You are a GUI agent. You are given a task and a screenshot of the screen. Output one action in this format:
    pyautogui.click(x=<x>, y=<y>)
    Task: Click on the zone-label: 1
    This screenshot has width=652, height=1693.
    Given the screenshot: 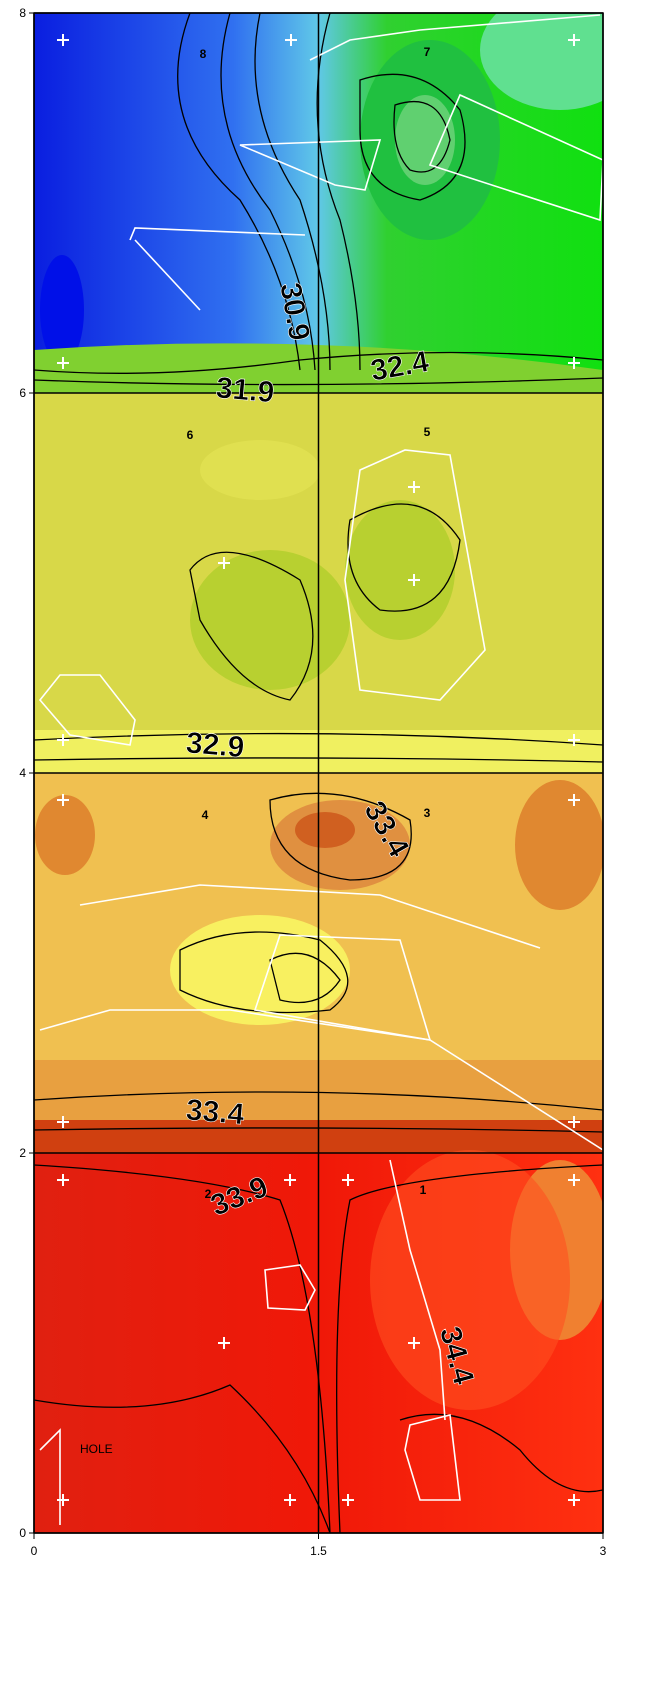 What is the action you would take?
    pyautogui.click(x=423, y=1190)
    